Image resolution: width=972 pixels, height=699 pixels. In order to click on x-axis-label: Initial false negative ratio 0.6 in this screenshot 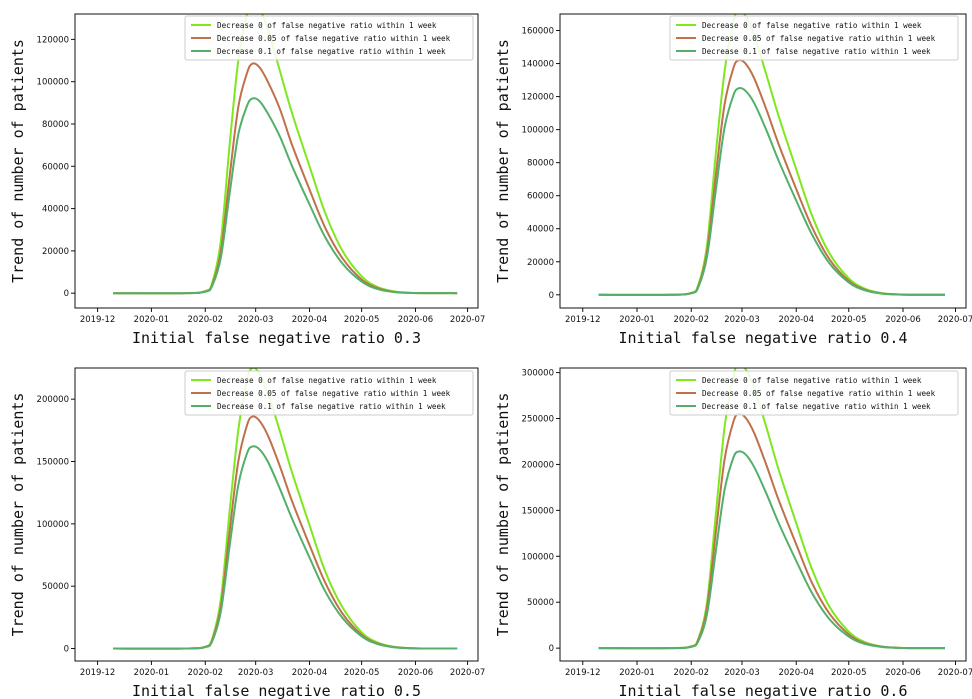, I will do `click(763, 690)`.